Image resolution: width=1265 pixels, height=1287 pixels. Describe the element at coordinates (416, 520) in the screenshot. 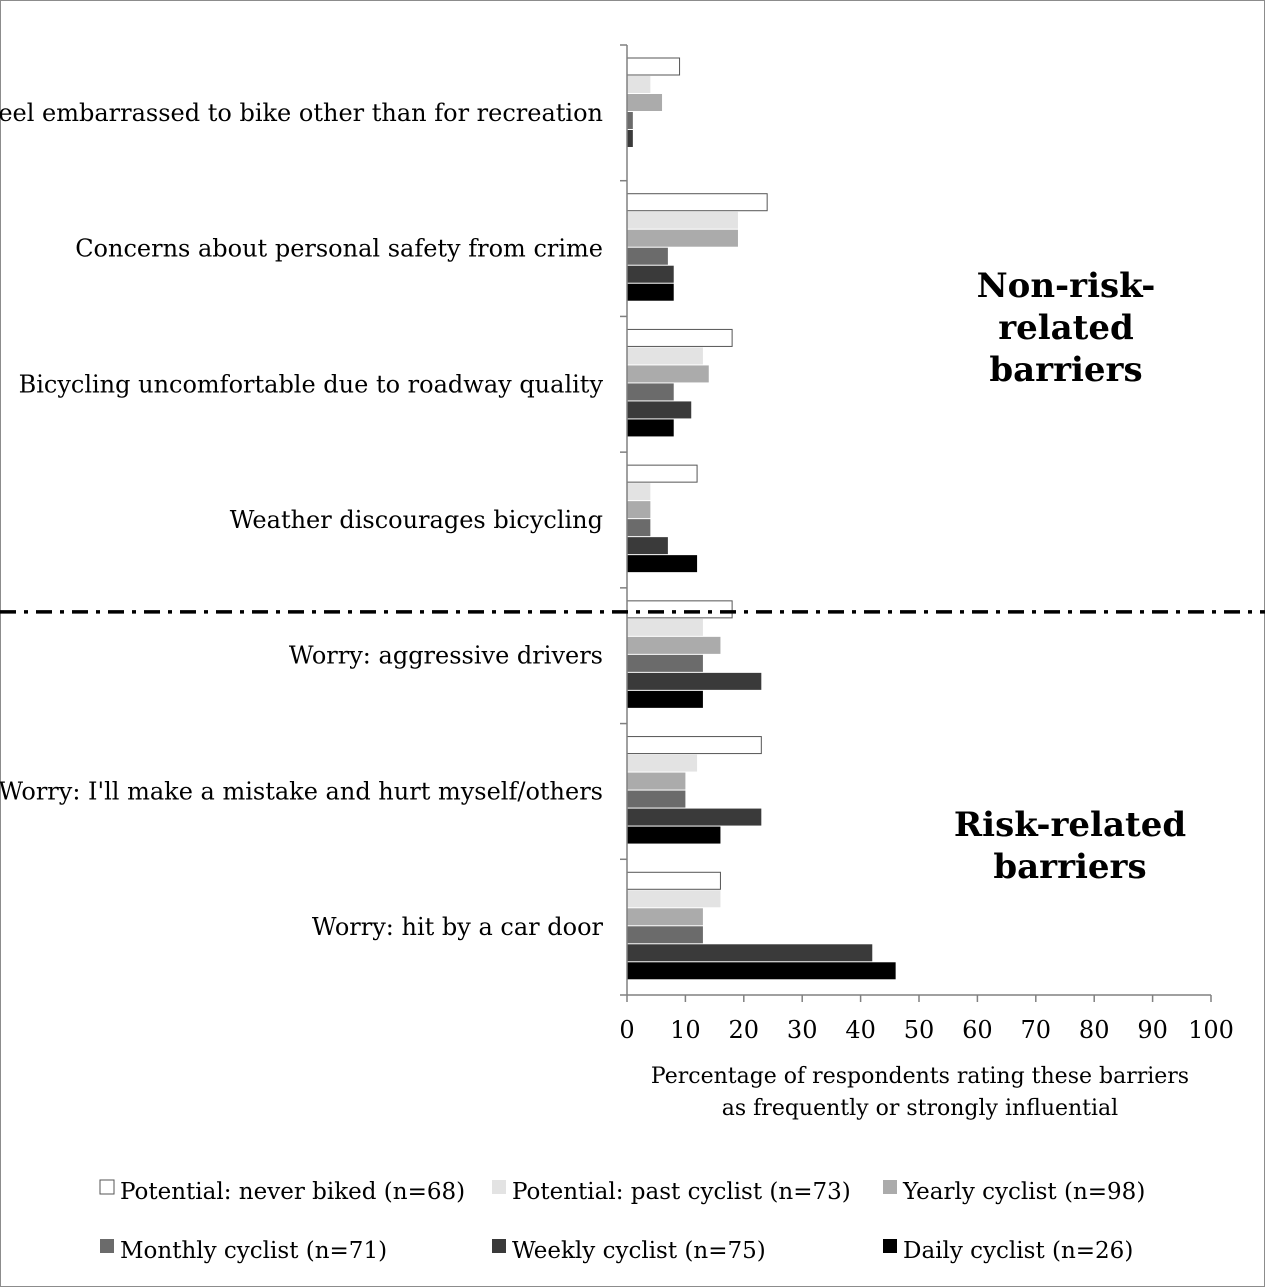

I see `category-label: Weather discourages bicycling` at that location.